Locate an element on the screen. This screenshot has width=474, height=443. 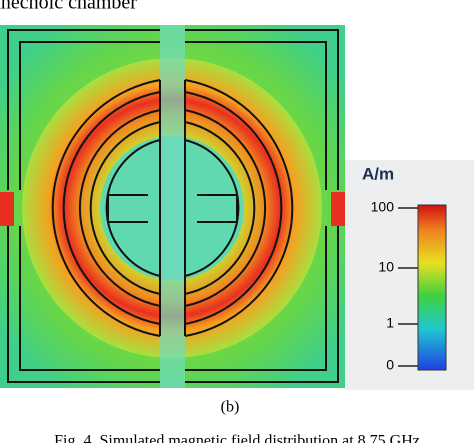
colorbar-tick-label: 100 is located at coordinates (383, 207).